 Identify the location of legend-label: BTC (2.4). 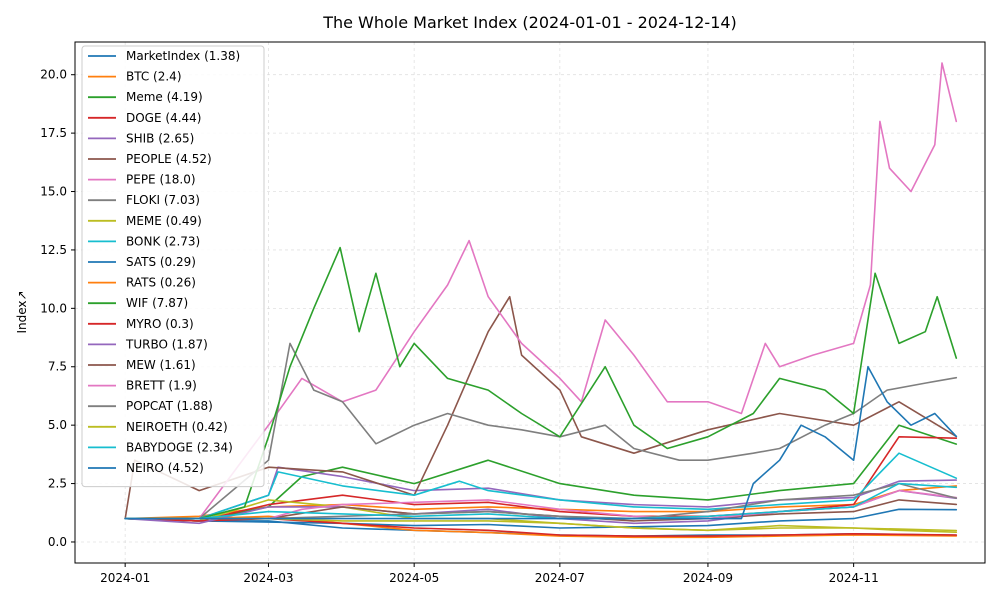
(154, 77).